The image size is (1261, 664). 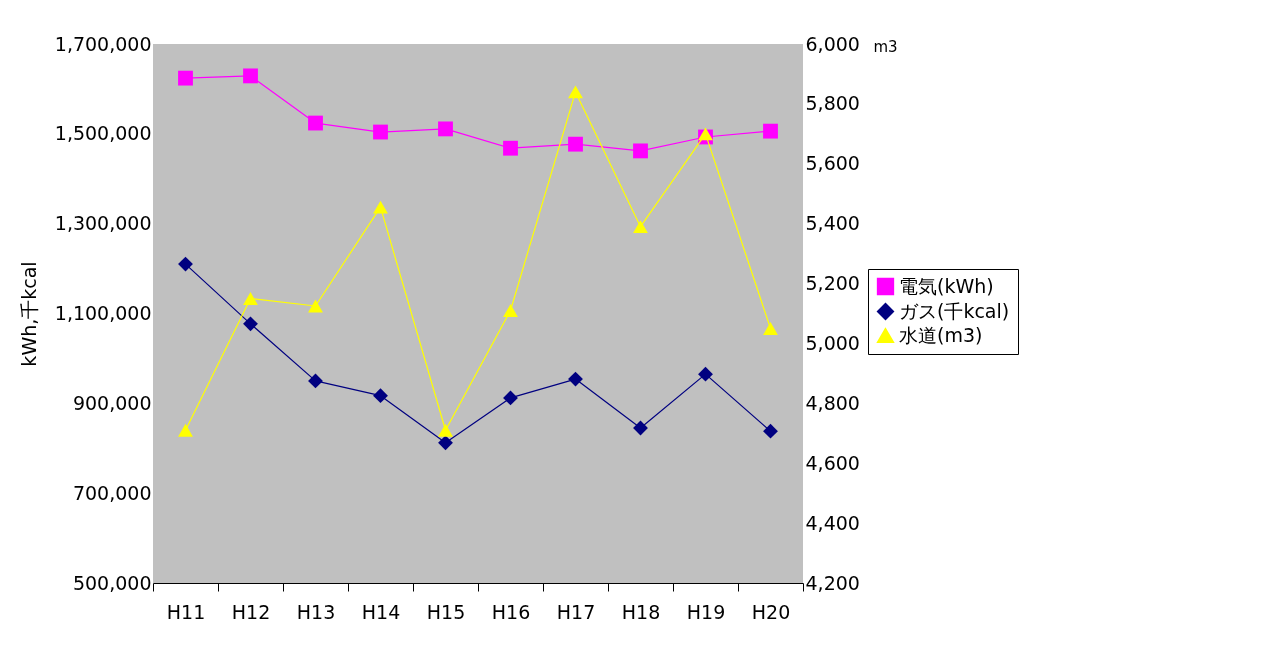 What do you see at coordinates (446, 611) in the screenshot?
I see `x-tick-label: H15` at bounding box center [446, 611].